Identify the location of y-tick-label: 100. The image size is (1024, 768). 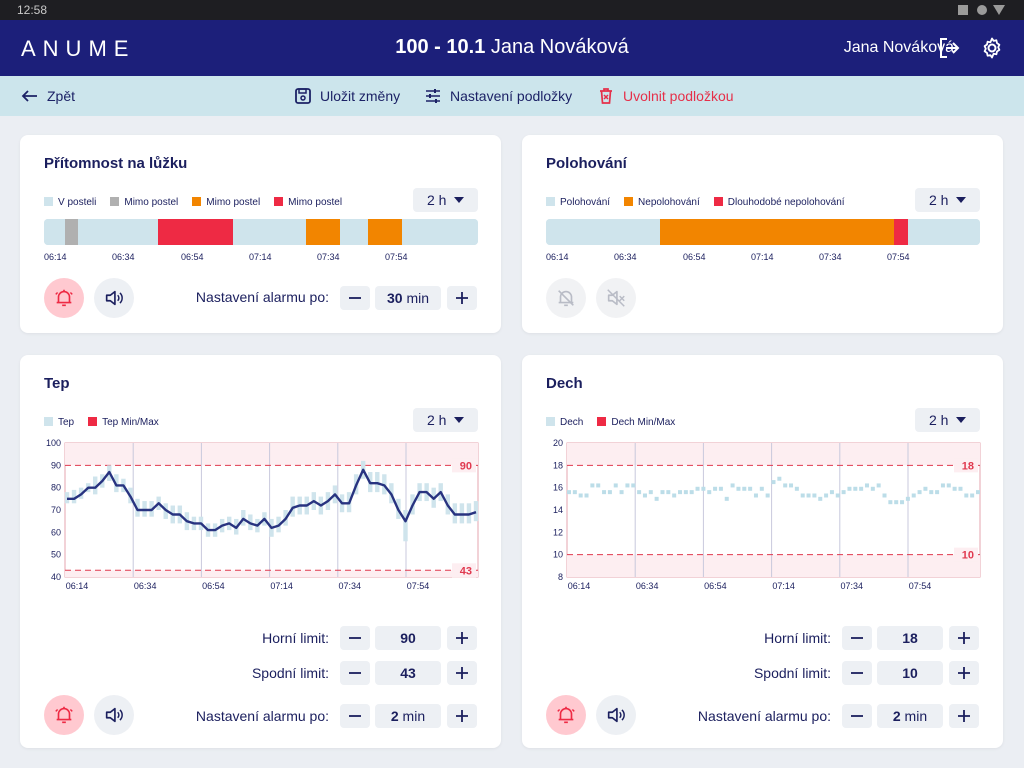
(53, 443).